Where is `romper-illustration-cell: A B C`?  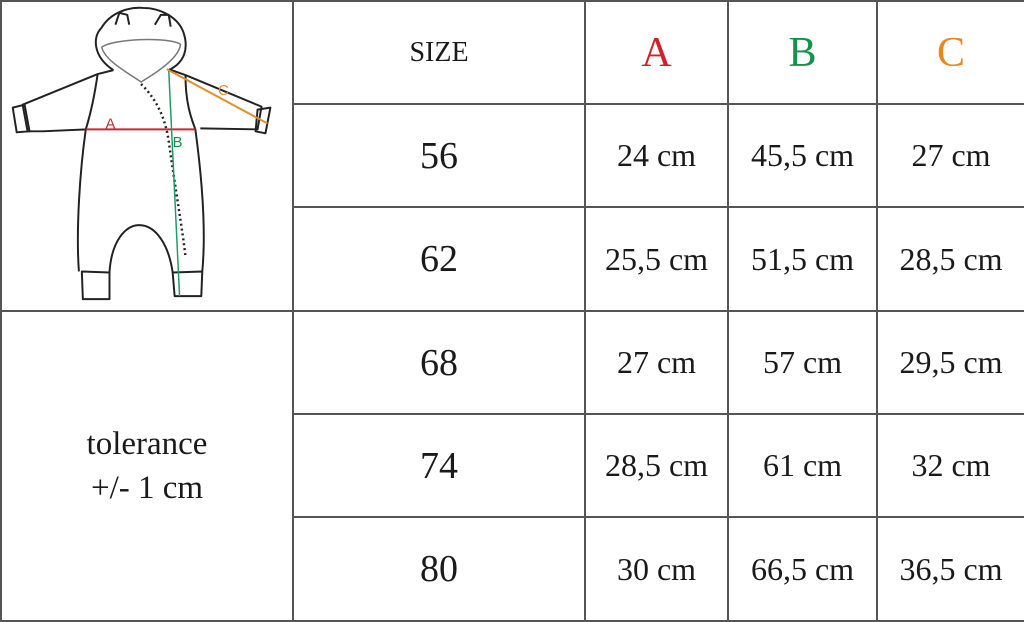 romper-illustration-cell: A B C is located at coordinates (147, 156).